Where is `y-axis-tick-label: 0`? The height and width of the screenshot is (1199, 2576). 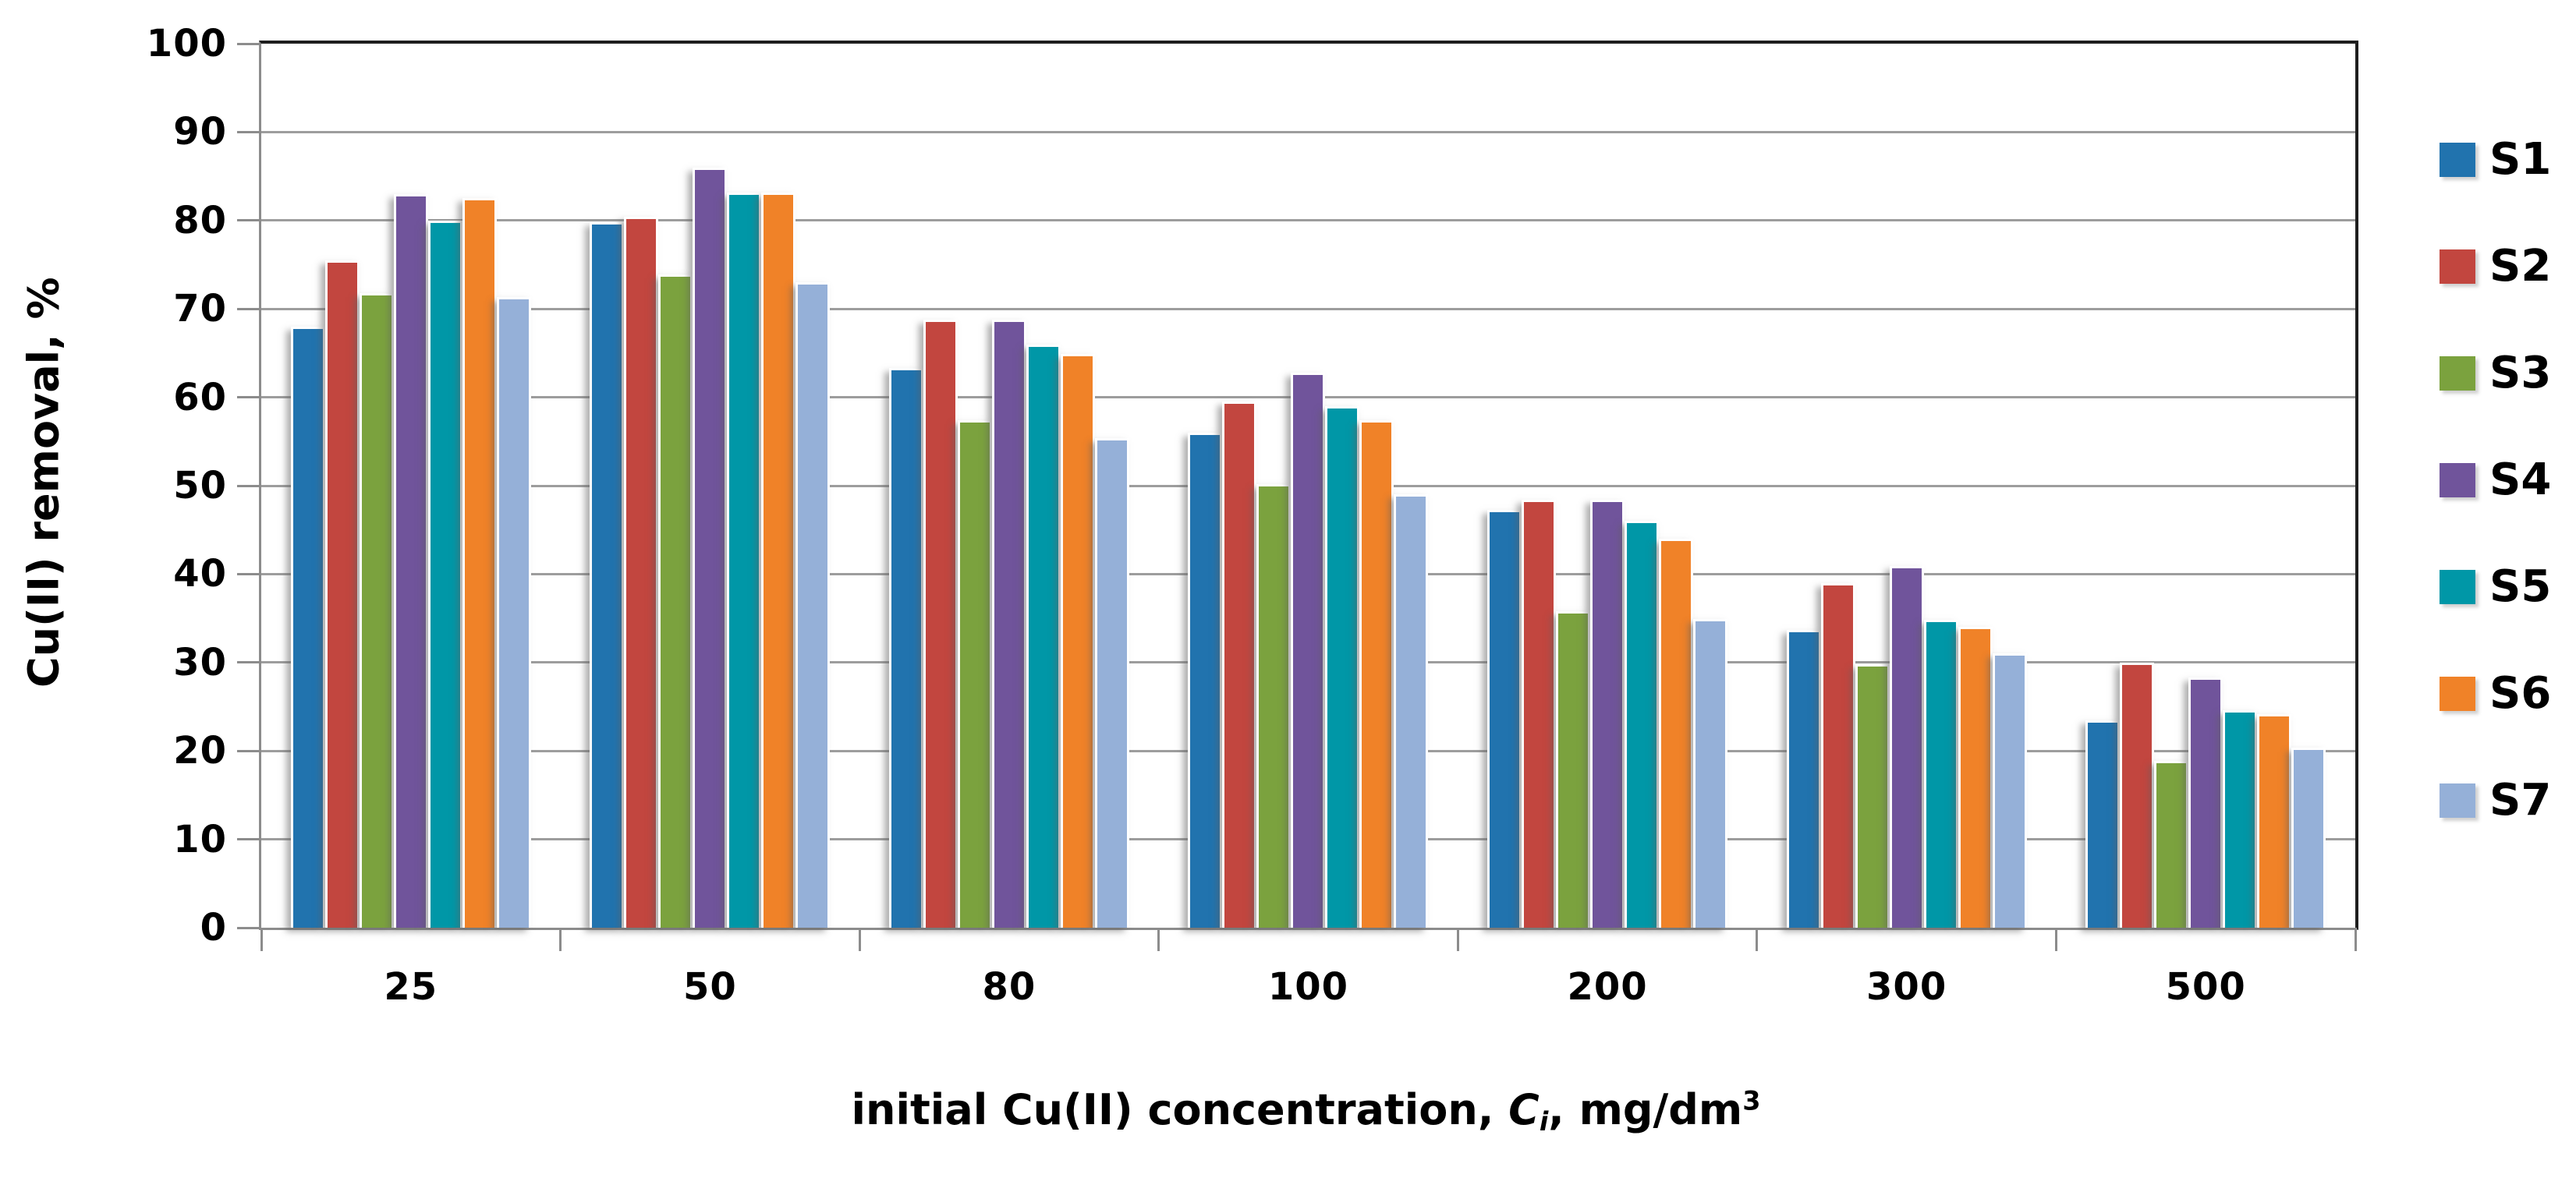 y-axis-tick-label: 0 is located at coordinates (213, 928).